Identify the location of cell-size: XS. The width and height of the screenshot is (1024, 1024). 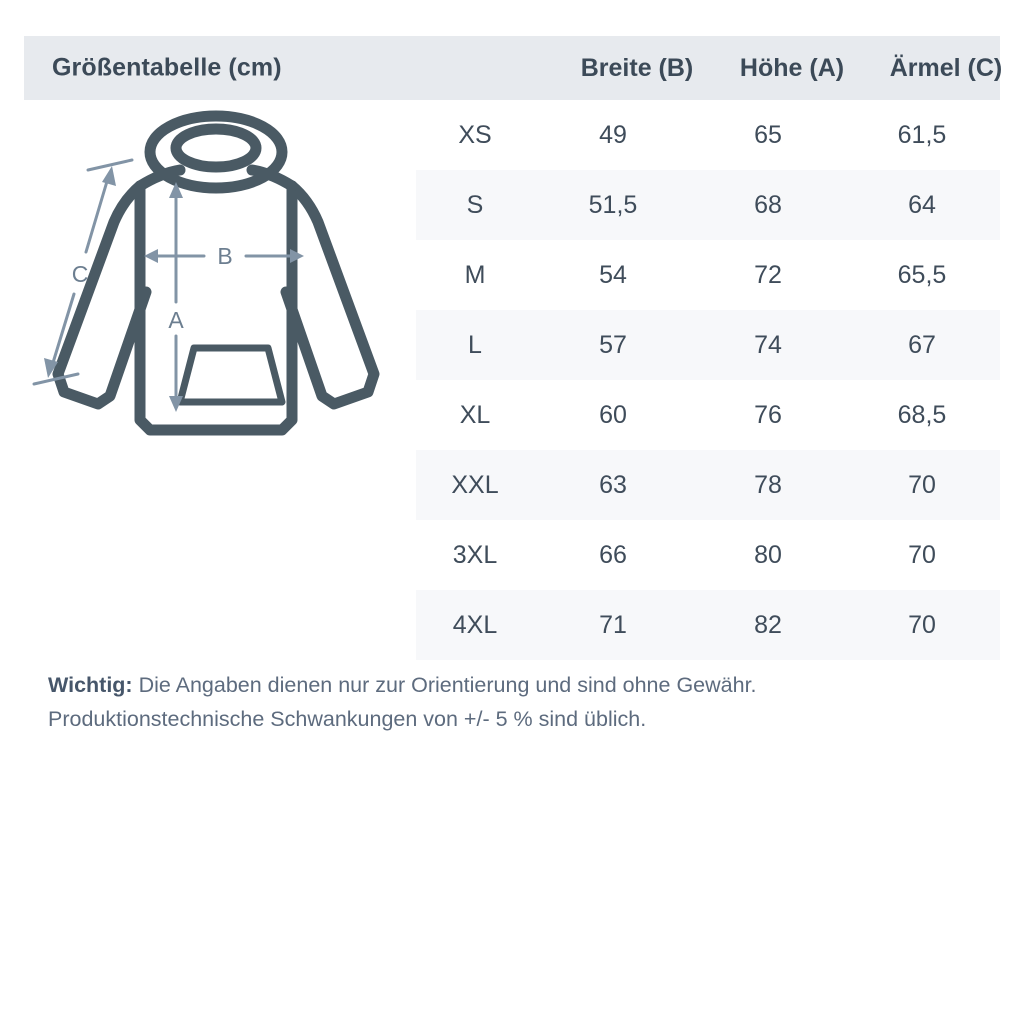
(475, 134).